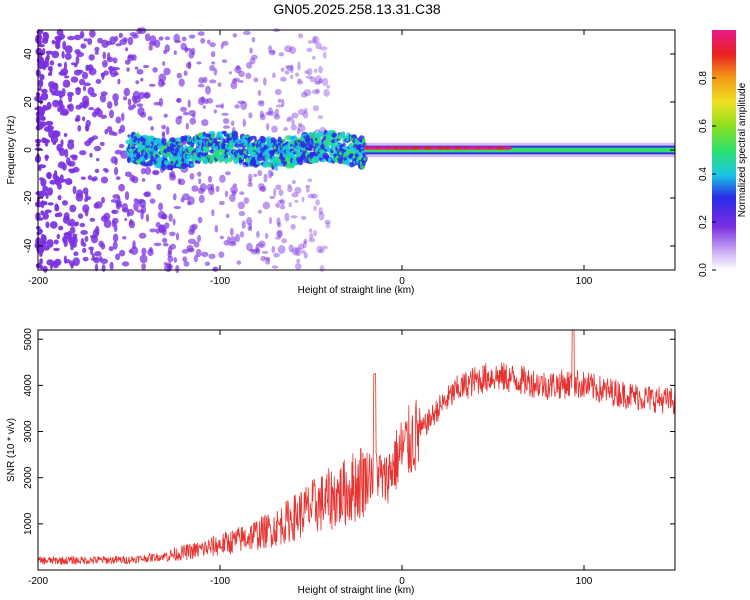 The image size is (750, 600). What do you see at coordinates (703, 78) in the screenshot?
I see `colorbar-tick-label: 0.8` at bounding box center [703, 78].